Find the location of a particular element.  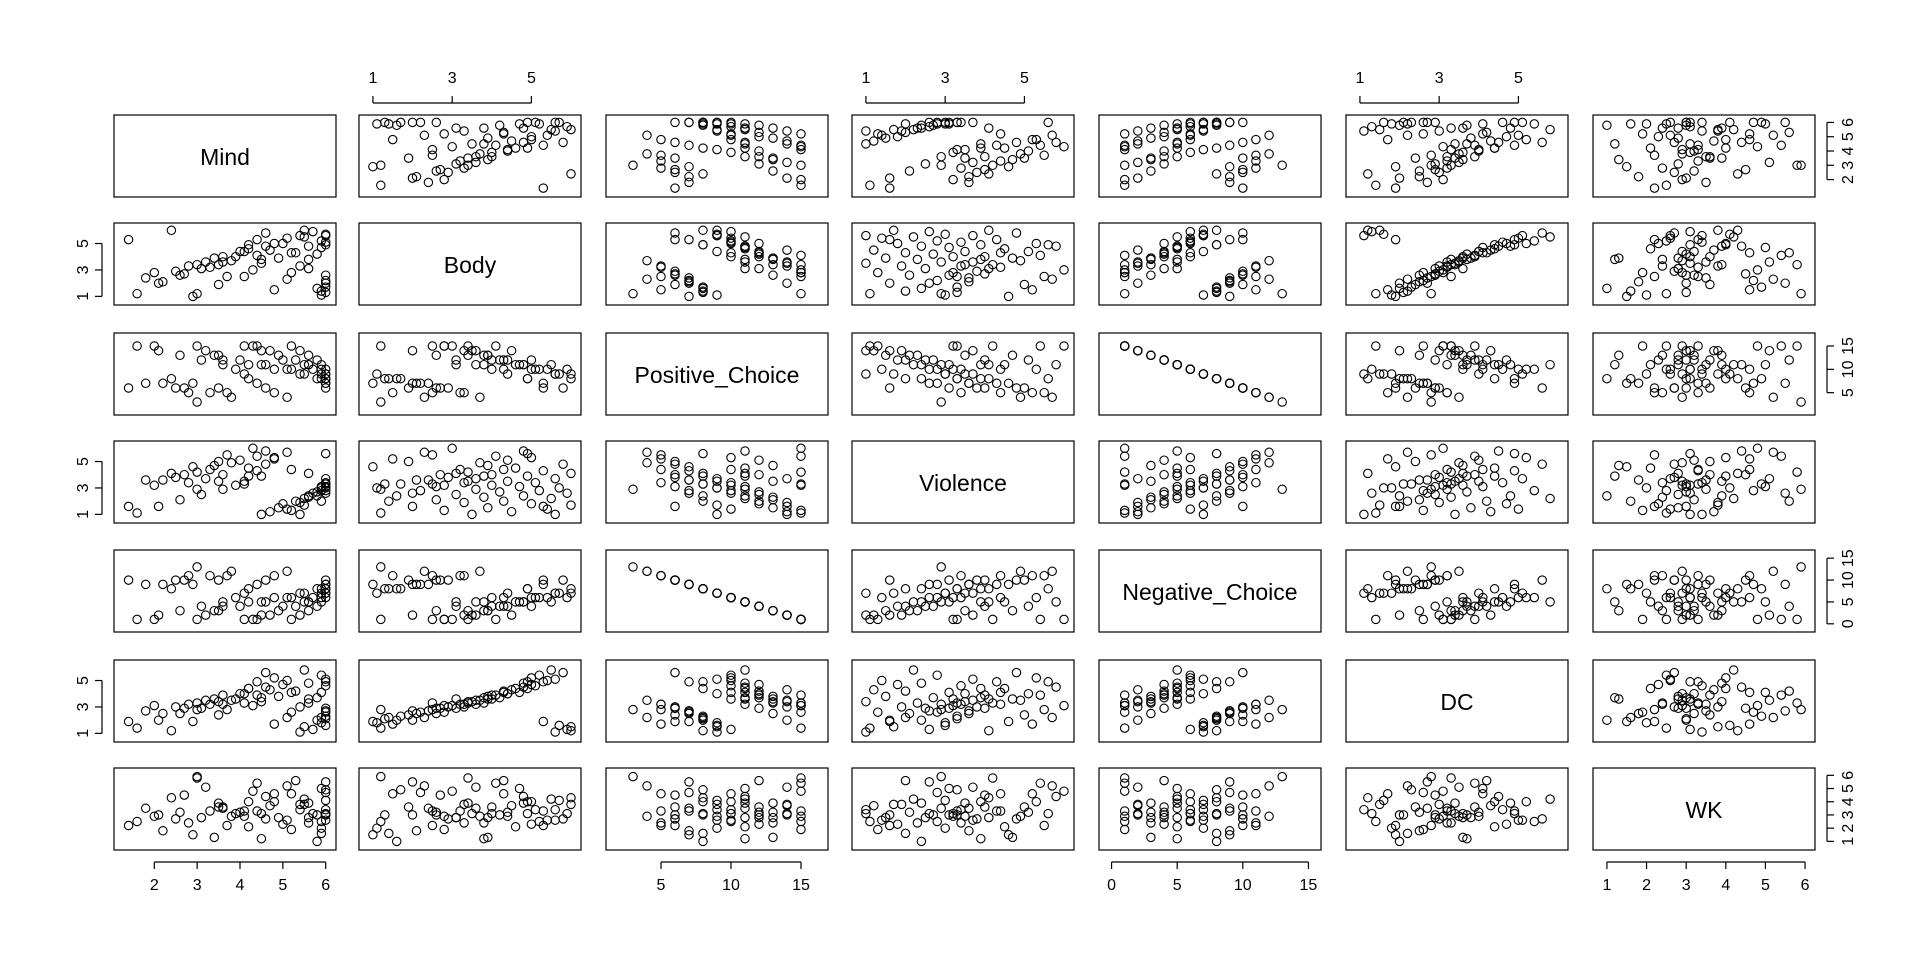

panel-Mind-vs-DC is located at coordinates (1457, 156).